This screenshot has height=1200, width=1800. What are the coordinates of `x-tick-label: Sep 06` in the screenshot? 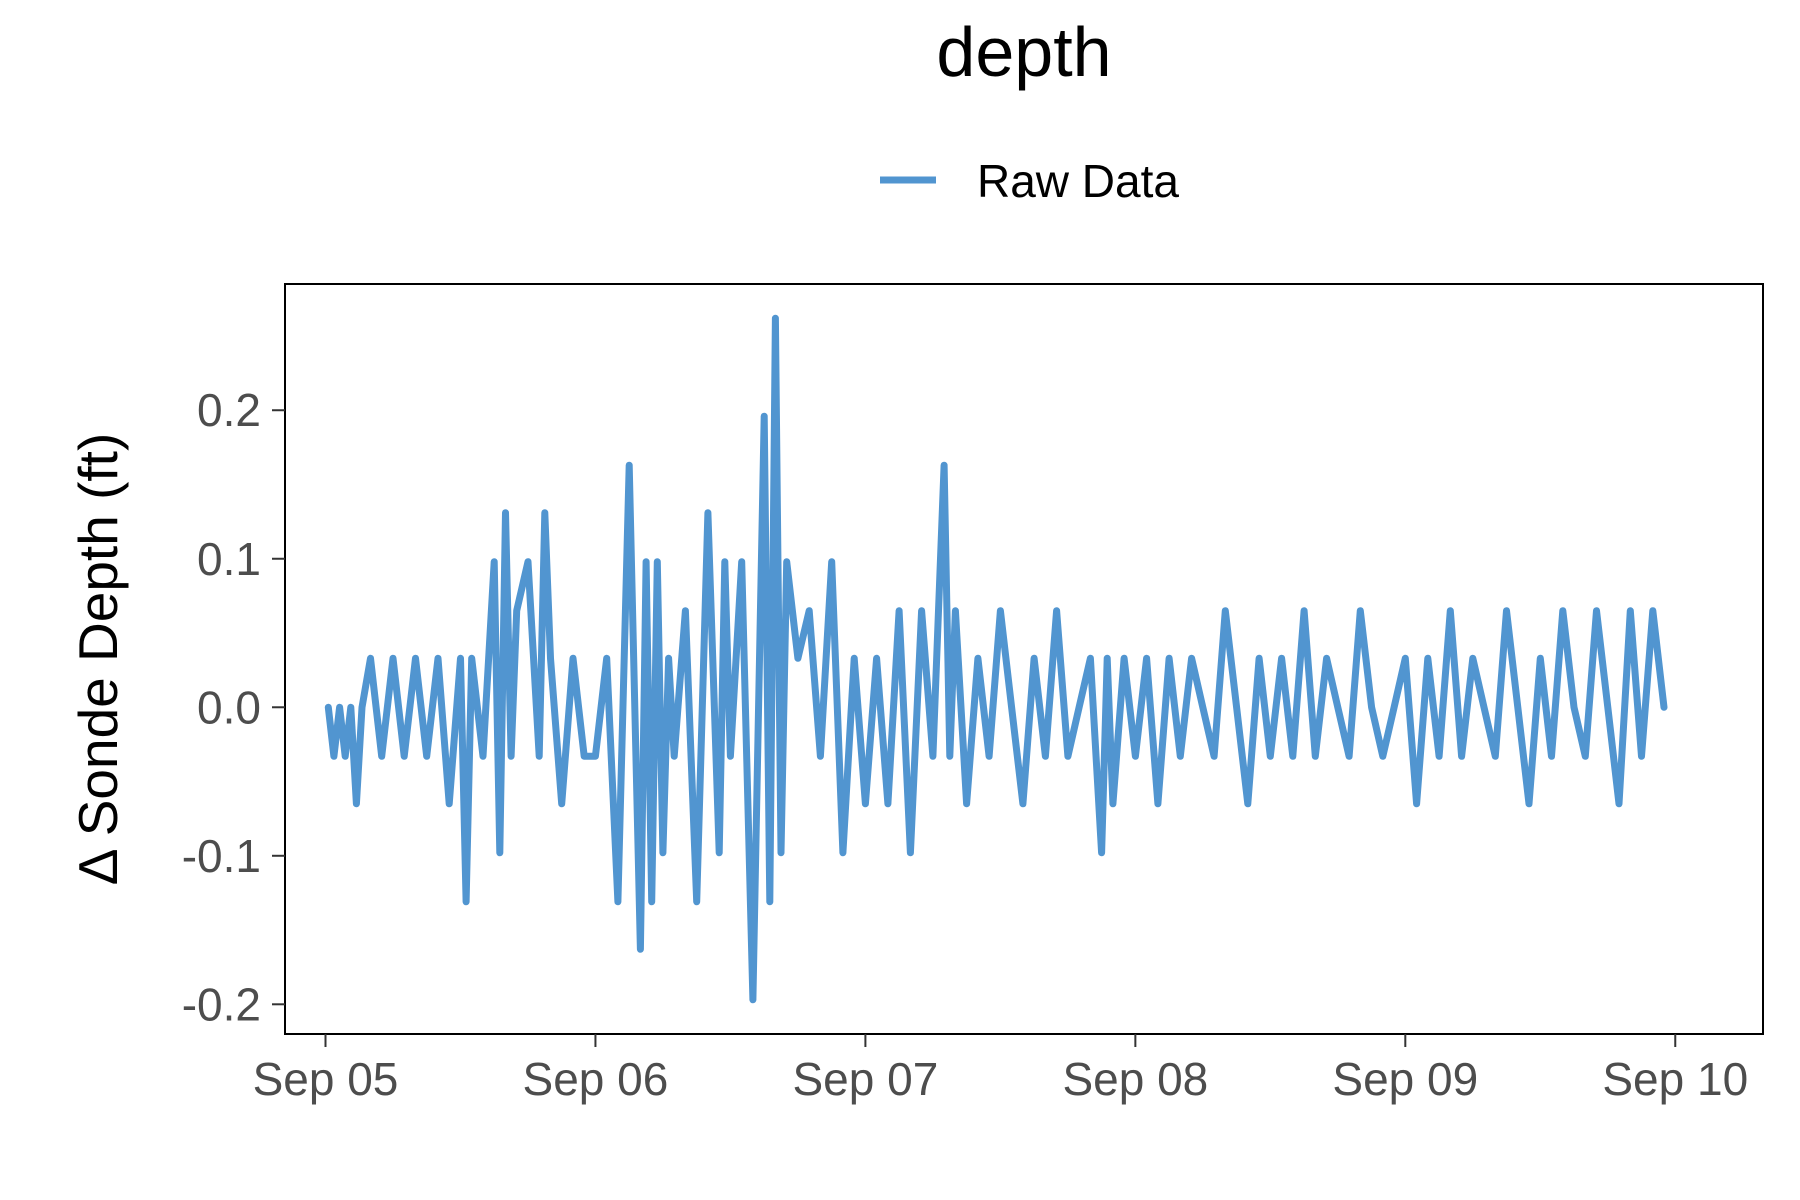 It's located at (596, 1079).